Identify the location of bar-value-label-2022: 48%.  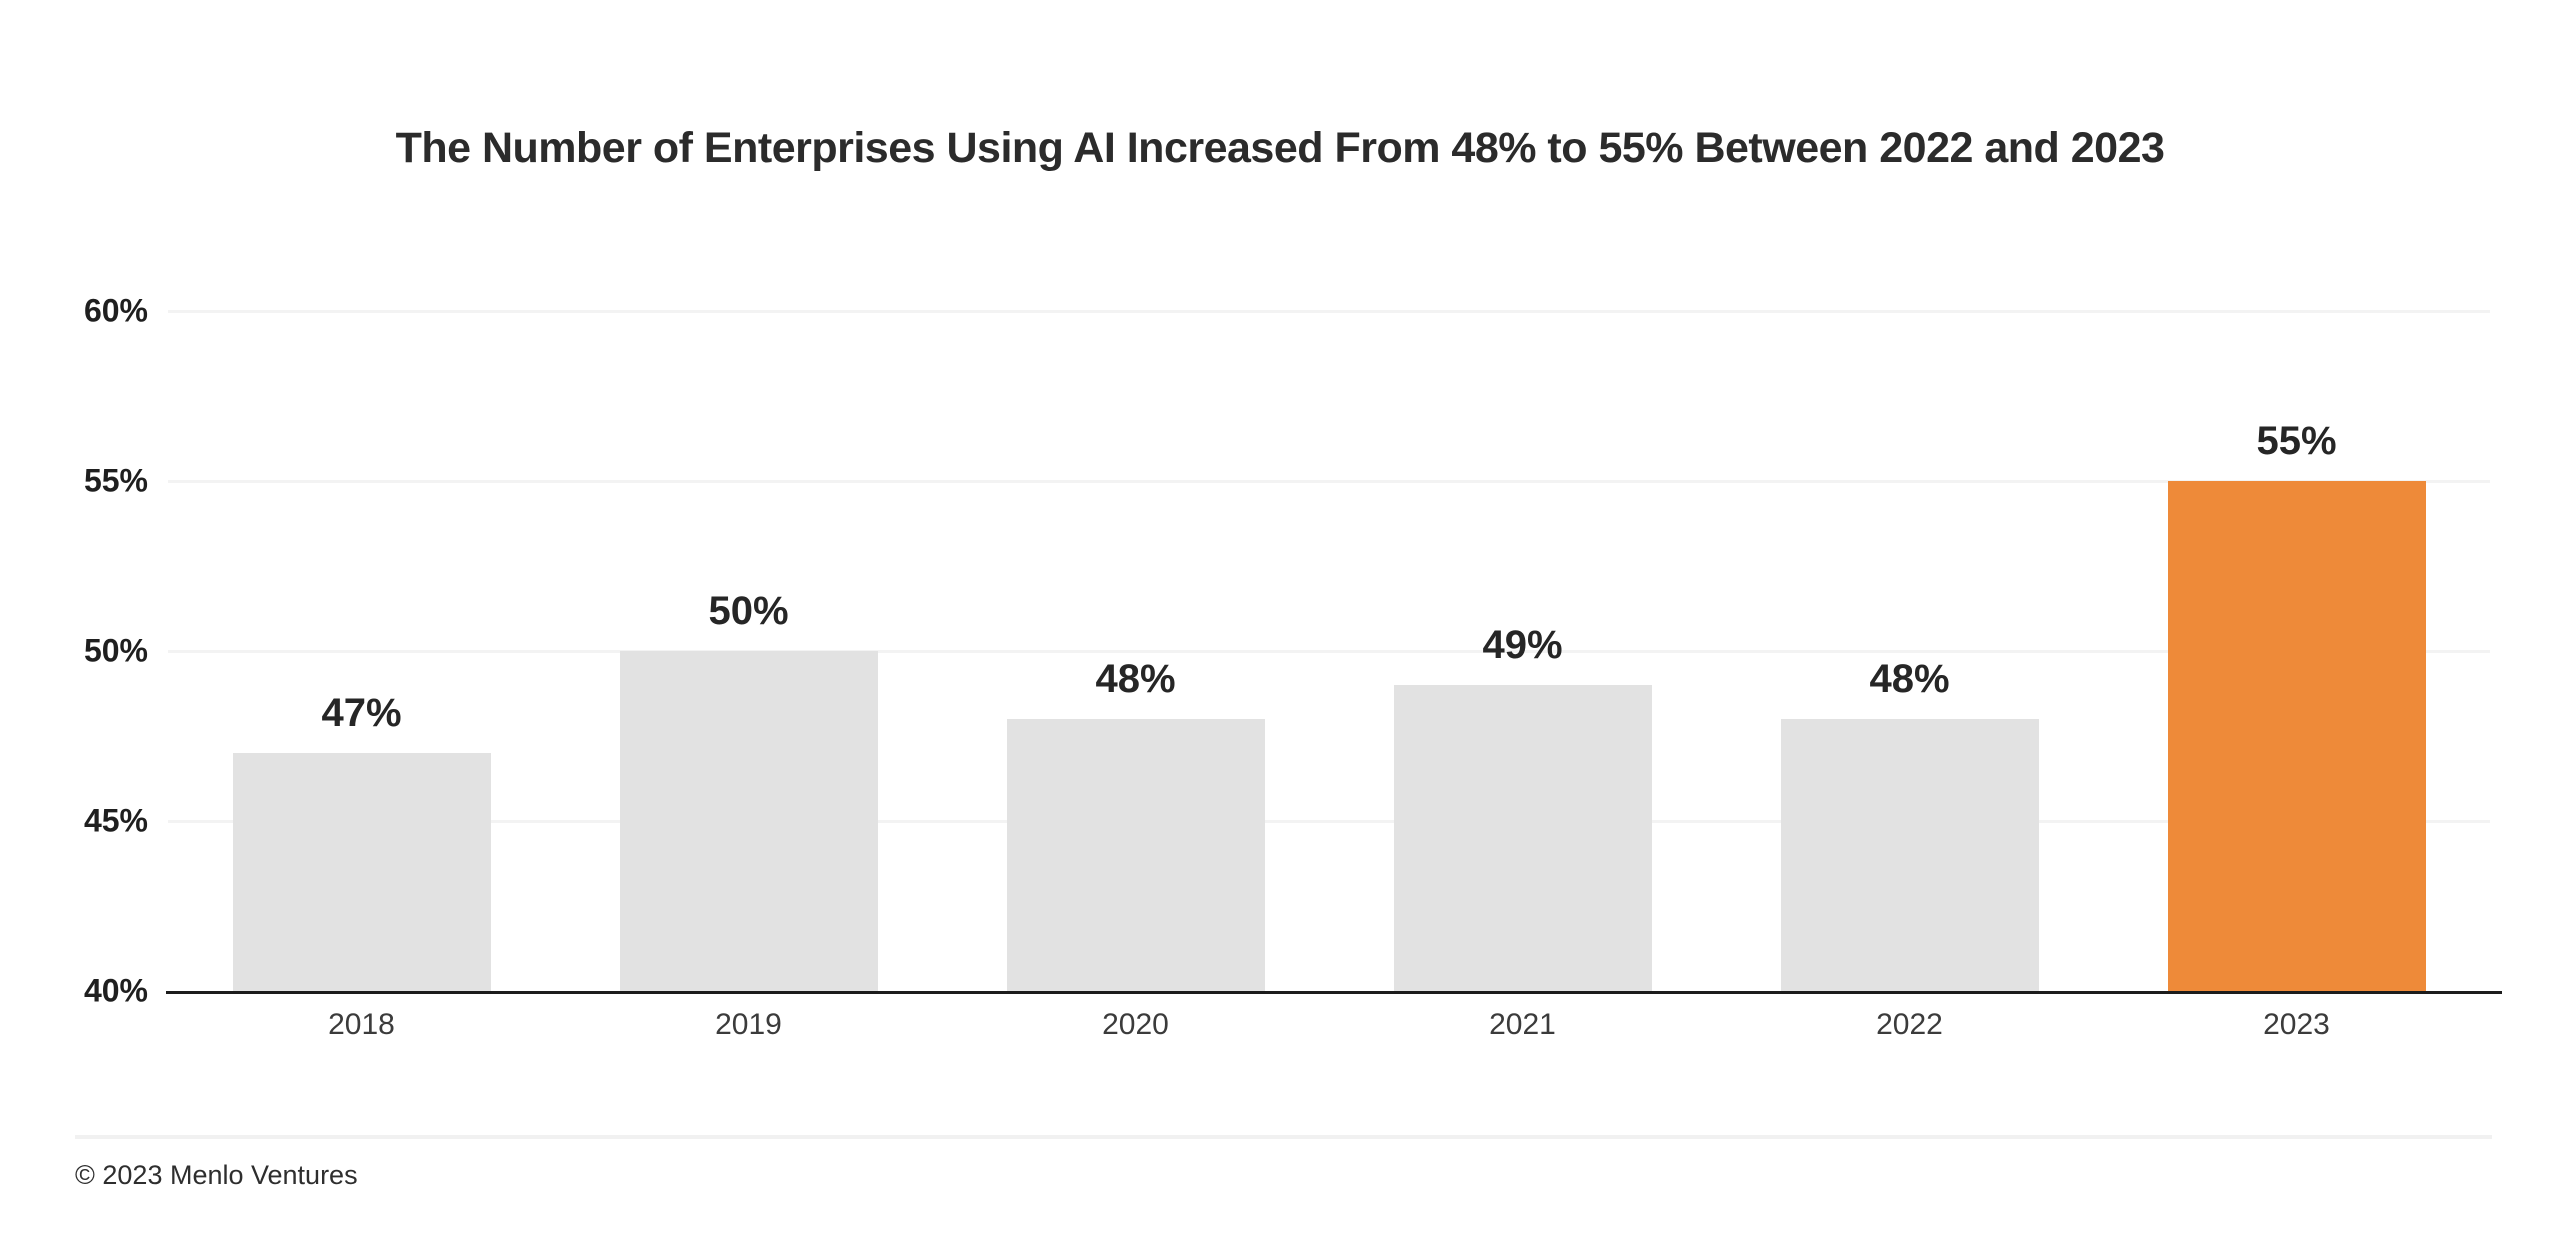
(1909, 679).